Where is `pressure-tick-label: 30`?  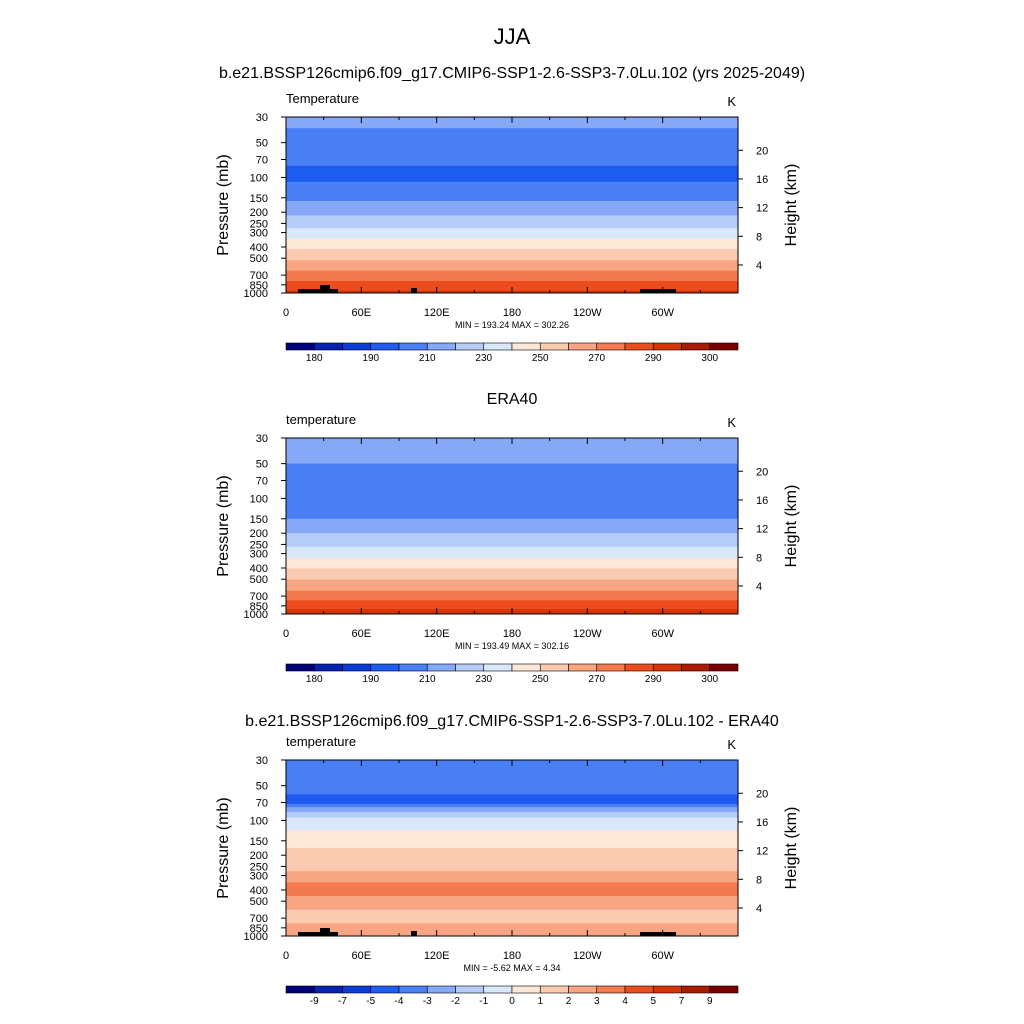
pressure-tick-label: 30 is located at coordinates (262, 118).